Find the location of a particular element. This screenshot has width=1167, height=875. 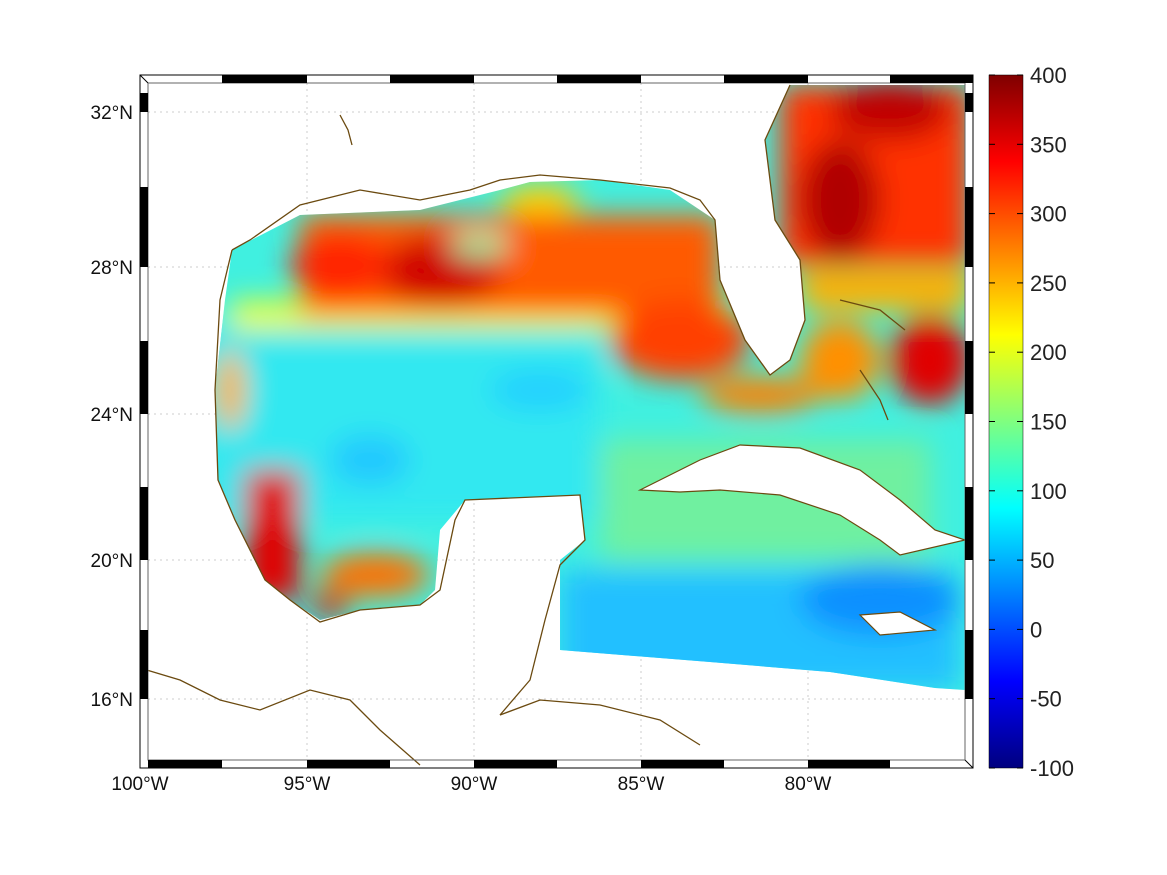

x-tick-labels: 100°W 95°W 90°W 85°W 80°W is located at coordinates (471, 784).